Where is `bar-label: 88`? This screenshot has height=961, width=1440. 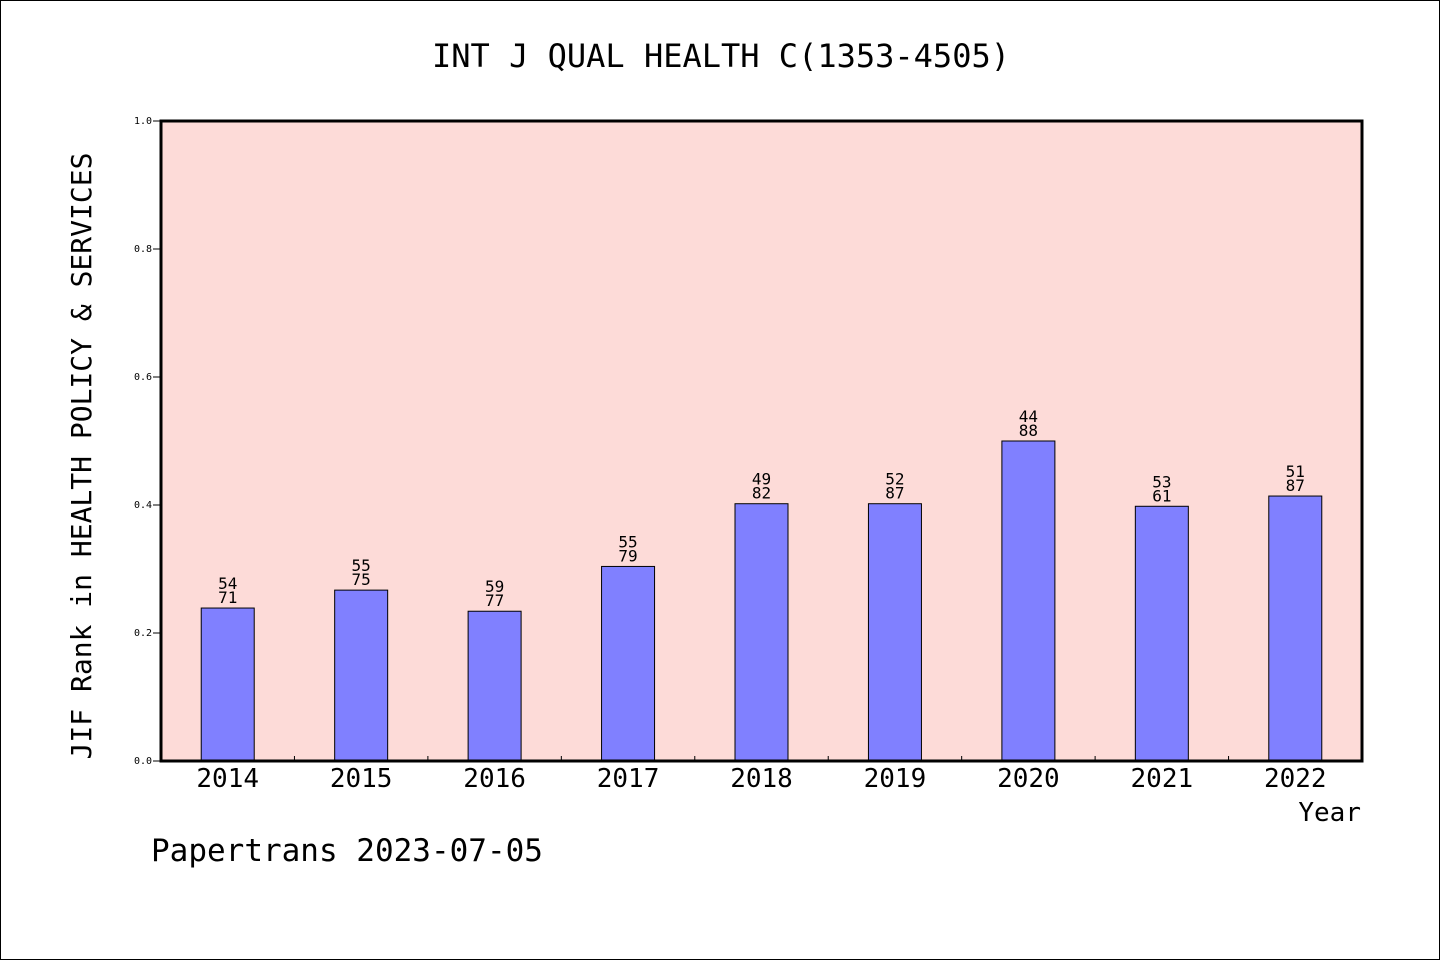
bar-label: 88 is located at coordinates (1028, 430).